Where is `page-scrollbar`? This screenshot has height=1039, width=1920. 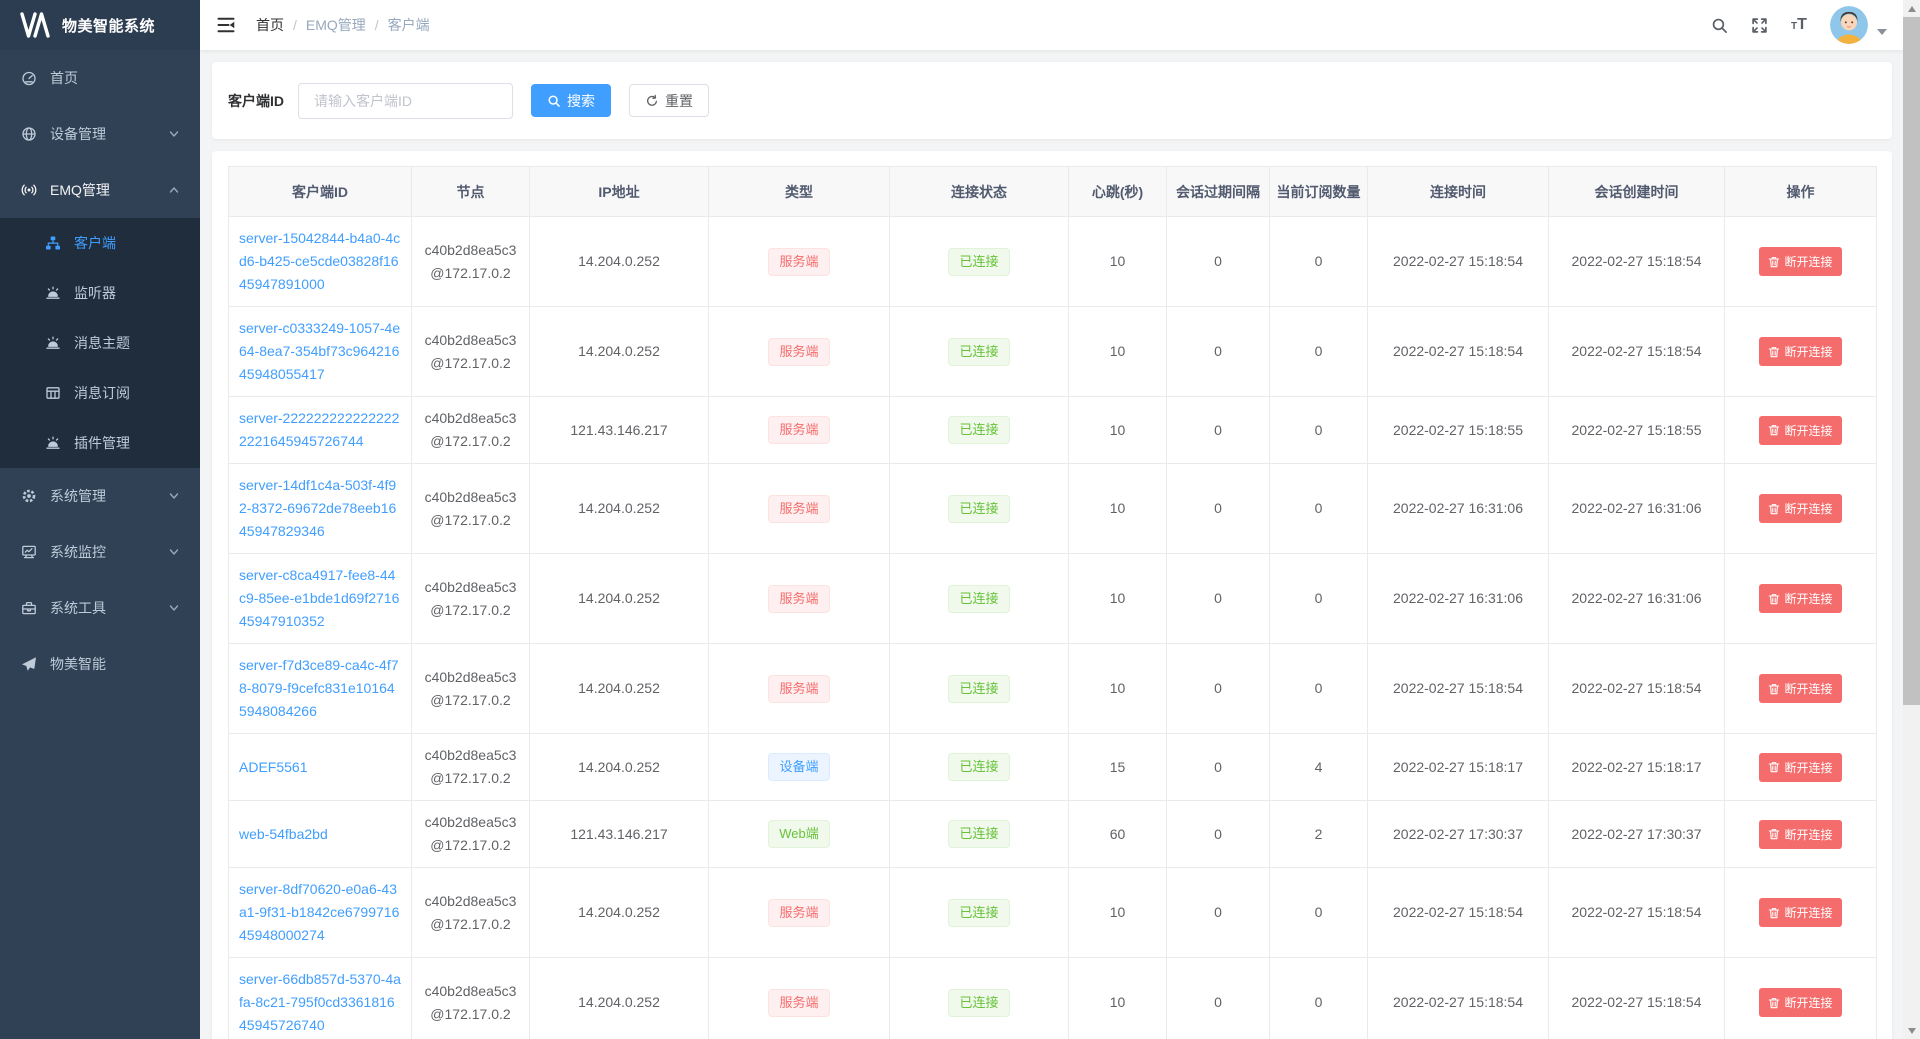 page-scrollbar is located at coordinates (1911, 519).